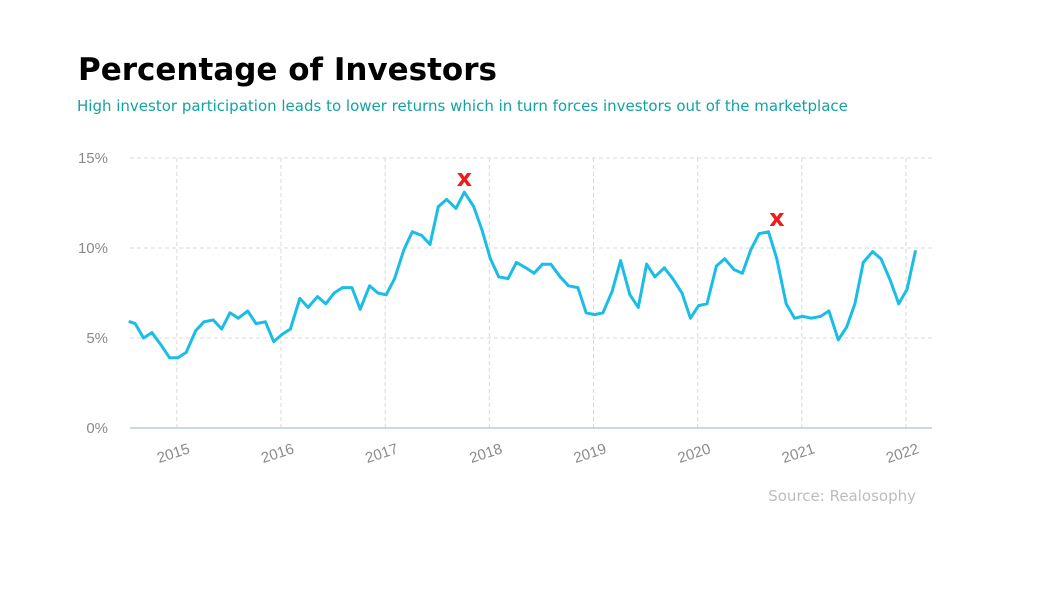 The image size is (1050, 600). I want to click on annotations: xx, so click(621, 198).